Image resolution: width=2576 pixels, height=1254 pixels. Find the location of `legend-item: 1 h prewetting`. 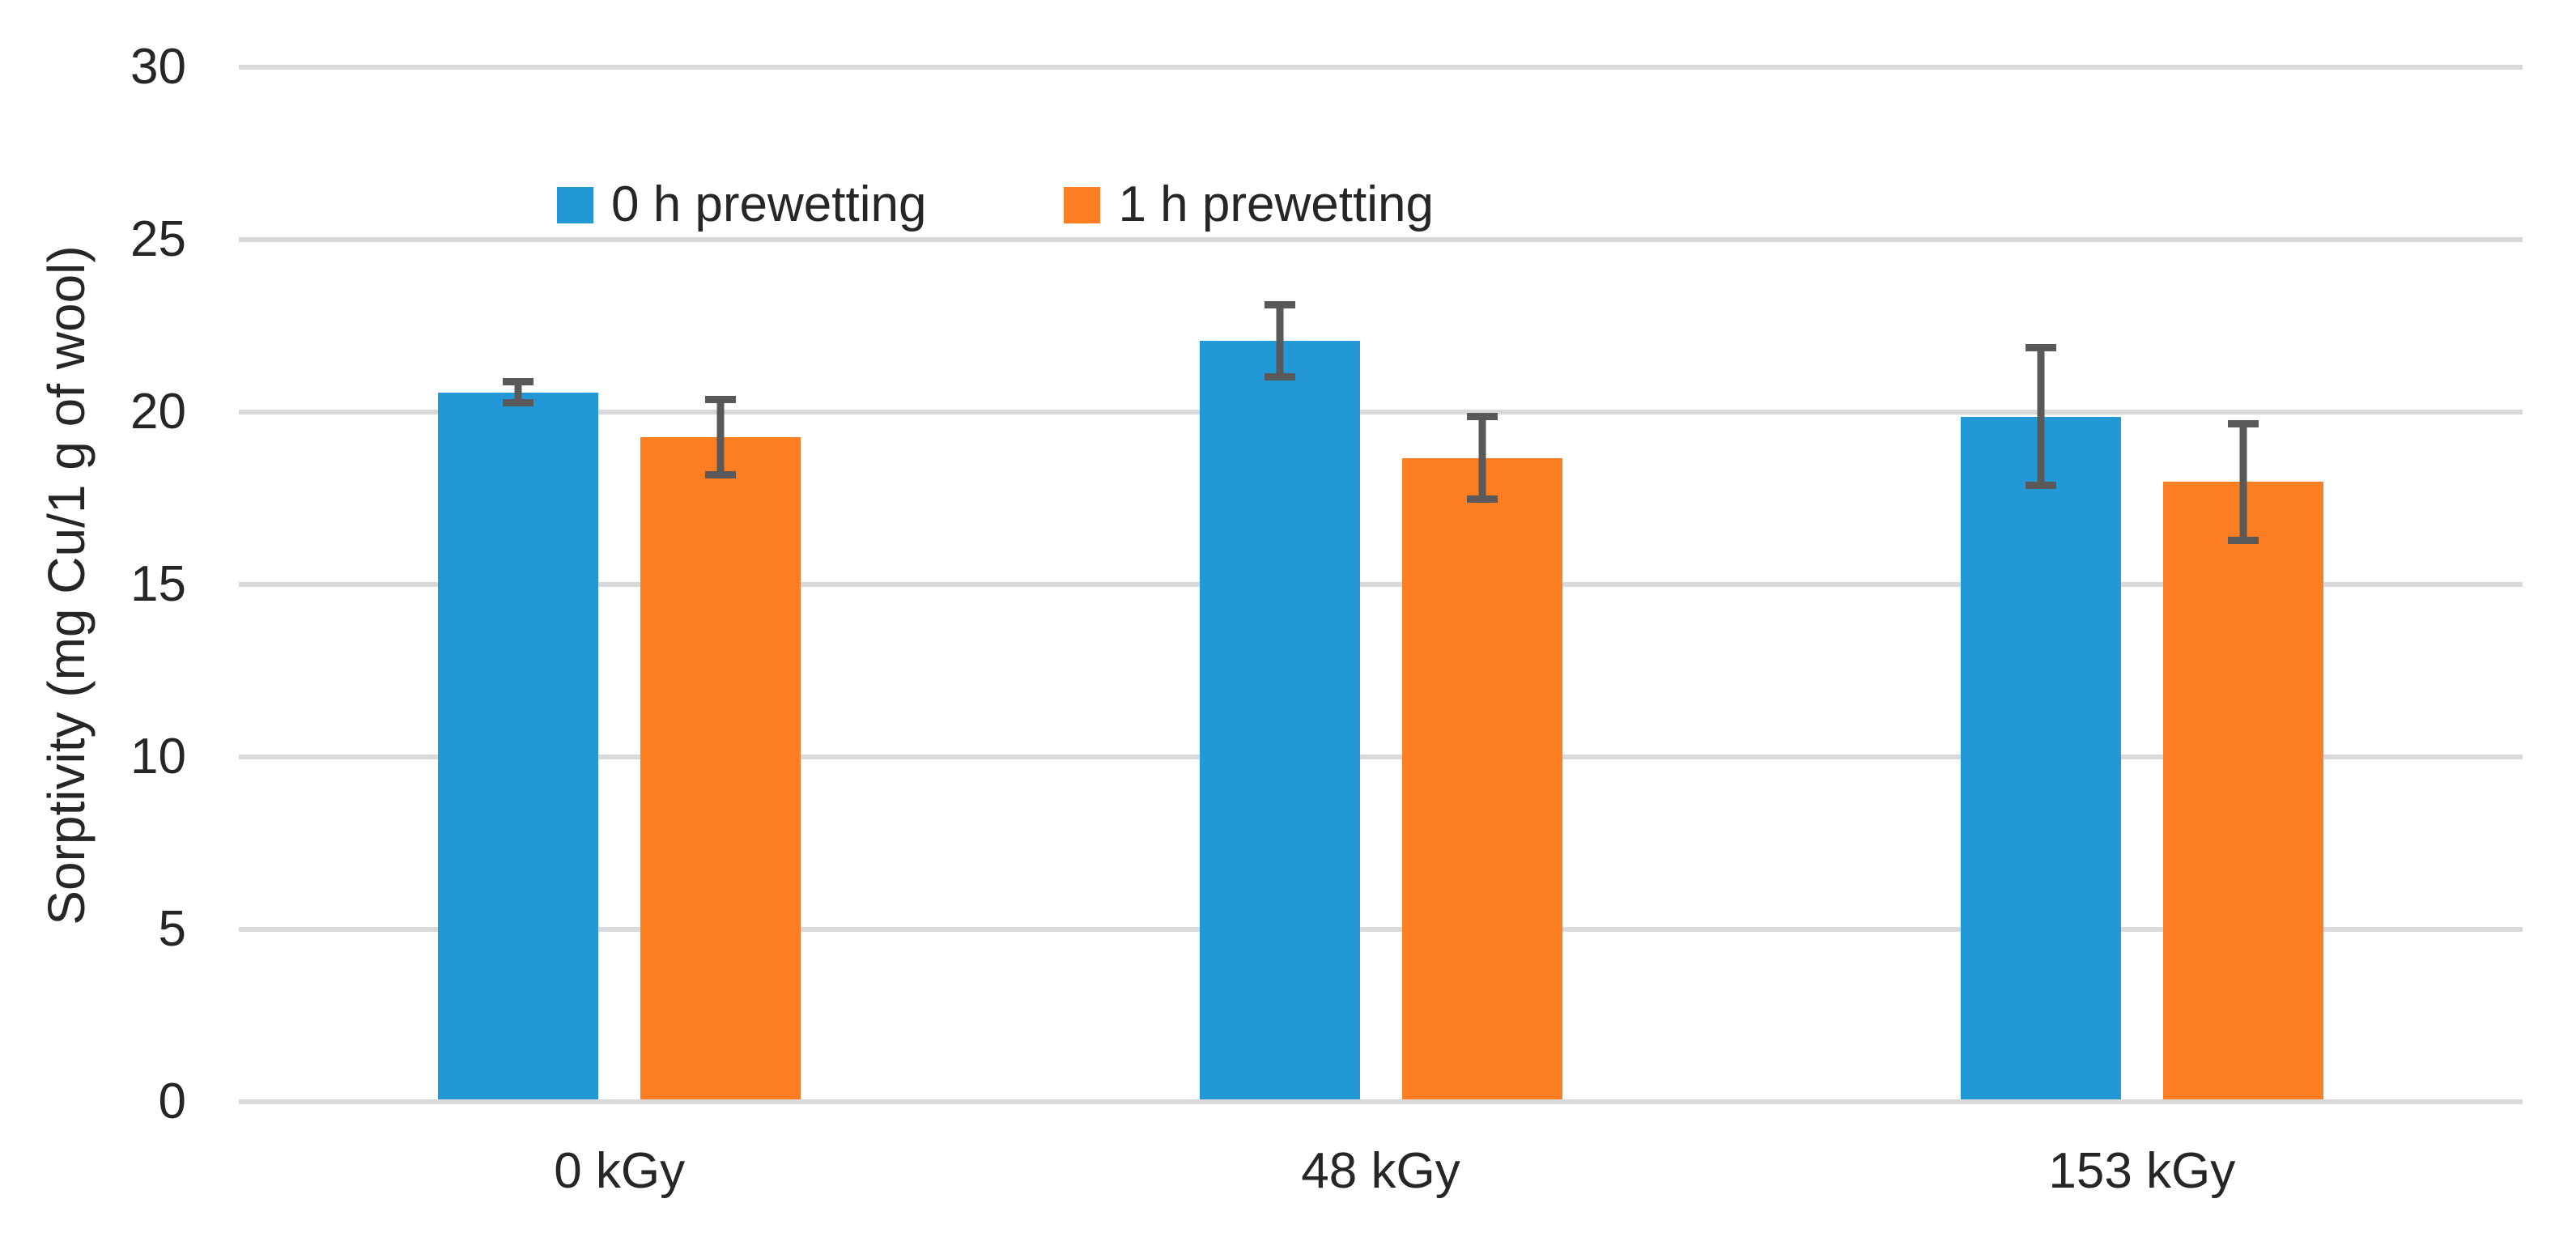

legend-item: 1 h prewetting is located at coordinates (1249, 204).